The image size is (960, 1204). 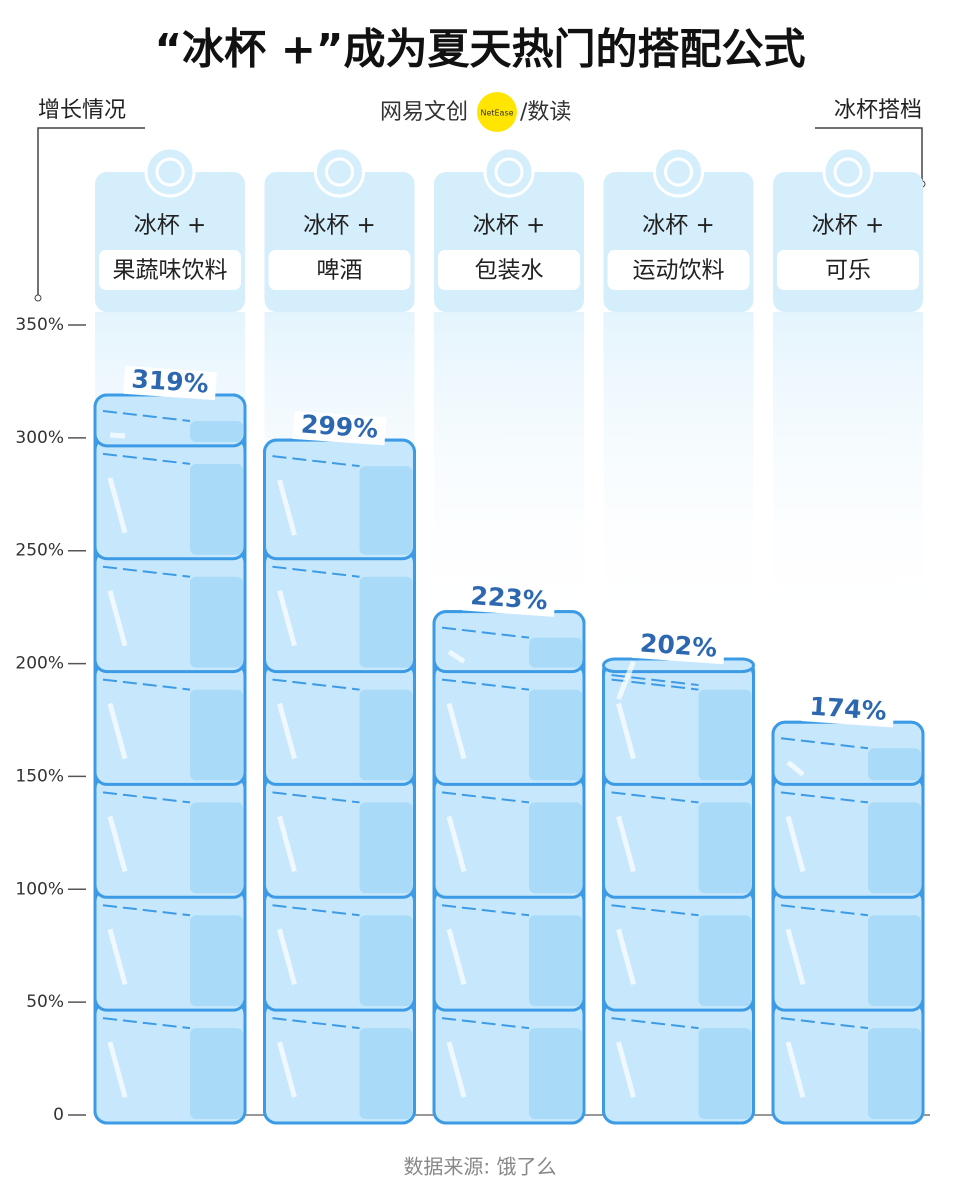 I want to click on x-label-line, so click(x=869, y=155).